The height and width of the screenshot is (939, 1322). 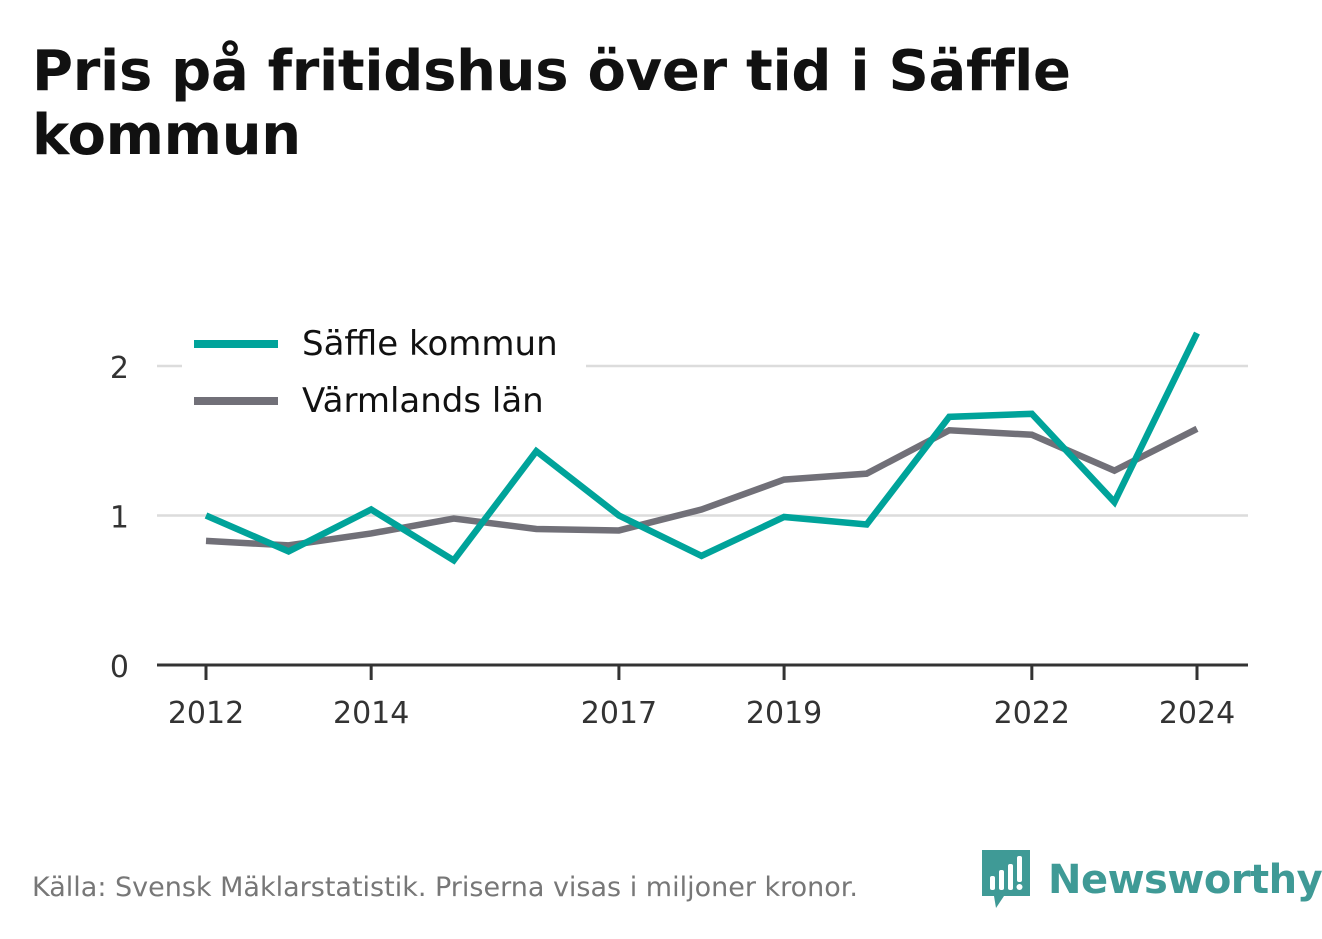 I want to click on x-tick-label: 2024, so click(x=1197, y=713).